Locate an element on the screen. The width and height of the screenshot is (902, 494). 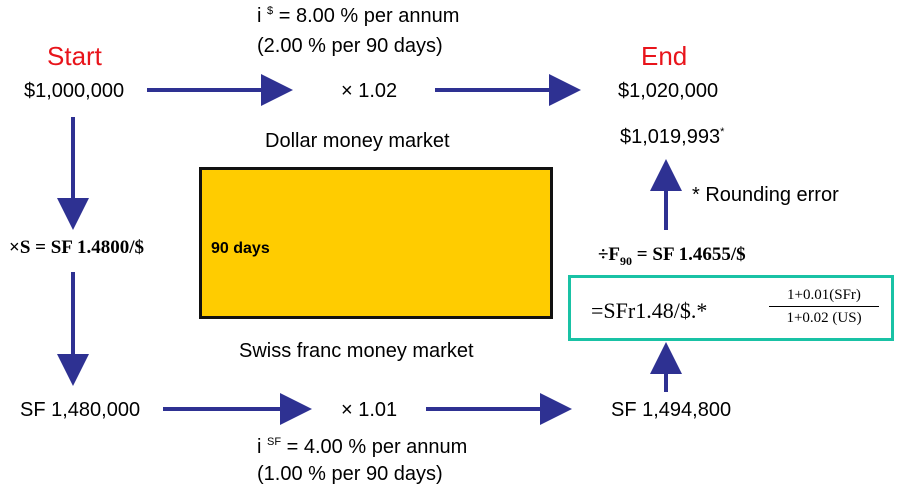
formula-fraction: 1+0.01(SFr) 1+0.02 (US) is located at coordinates (824, 307).